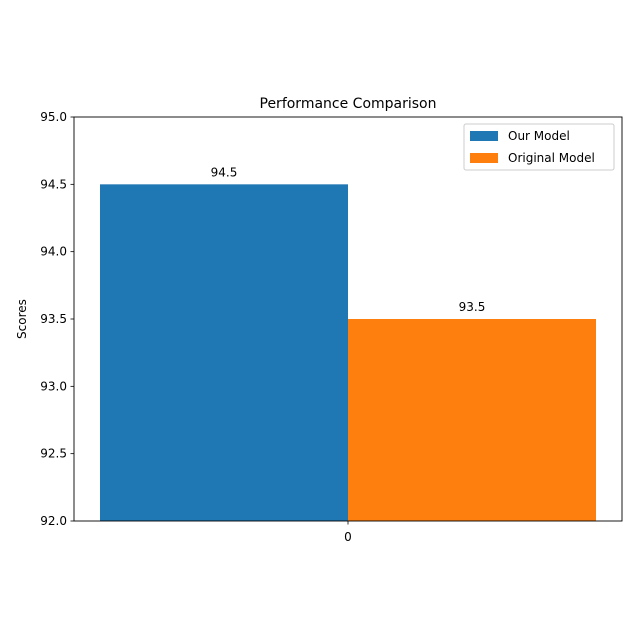 The height and width of the screenshot is (640, 640). I want to click on legend: Our Model Original Model, so click(539, 147).